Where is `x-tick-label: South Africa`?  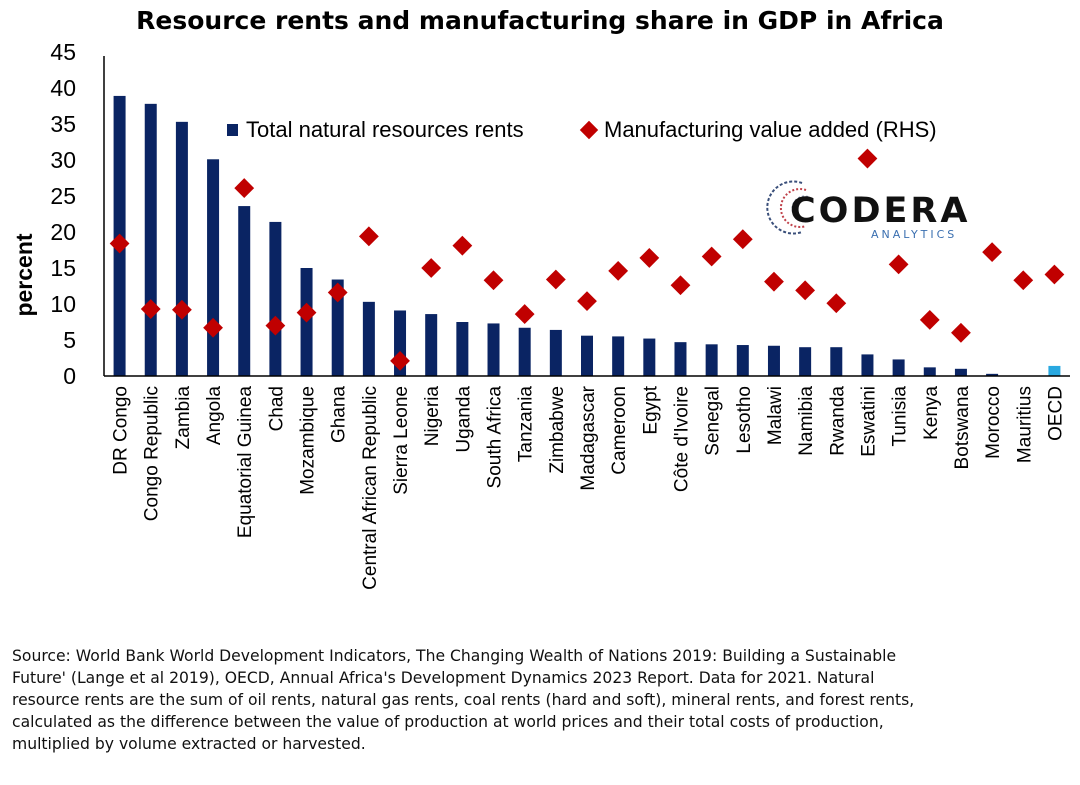
x-tick-label: South Africa is located at coordinates (495, 437).